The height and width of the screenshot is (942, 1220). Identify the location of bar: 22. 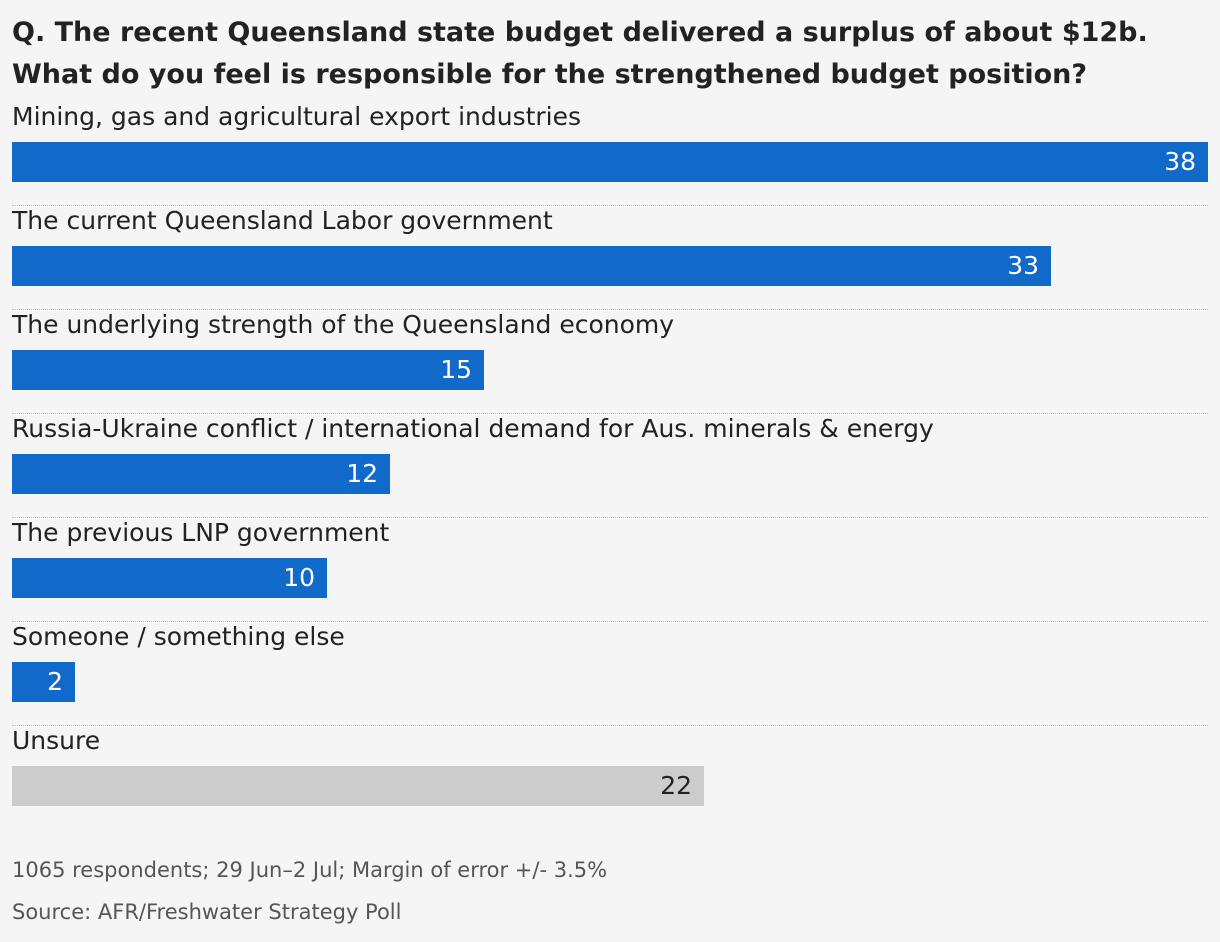
(358, 786).